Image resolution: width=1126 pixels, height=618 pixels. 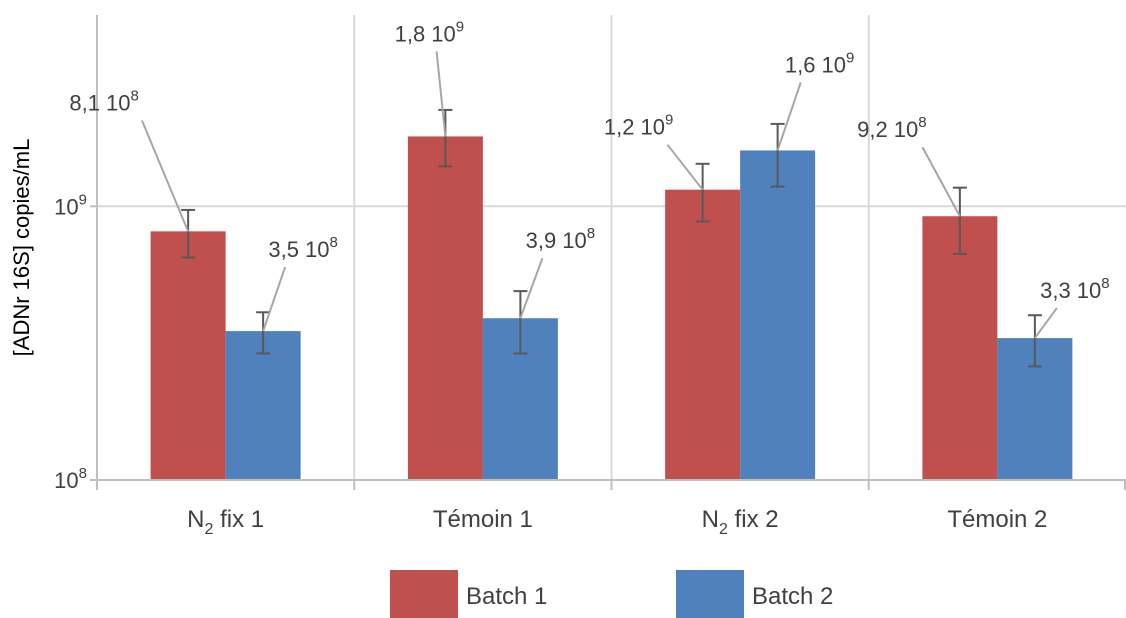 I want to click on data-label-group: 8,1 108, so click(x=129, y=159).